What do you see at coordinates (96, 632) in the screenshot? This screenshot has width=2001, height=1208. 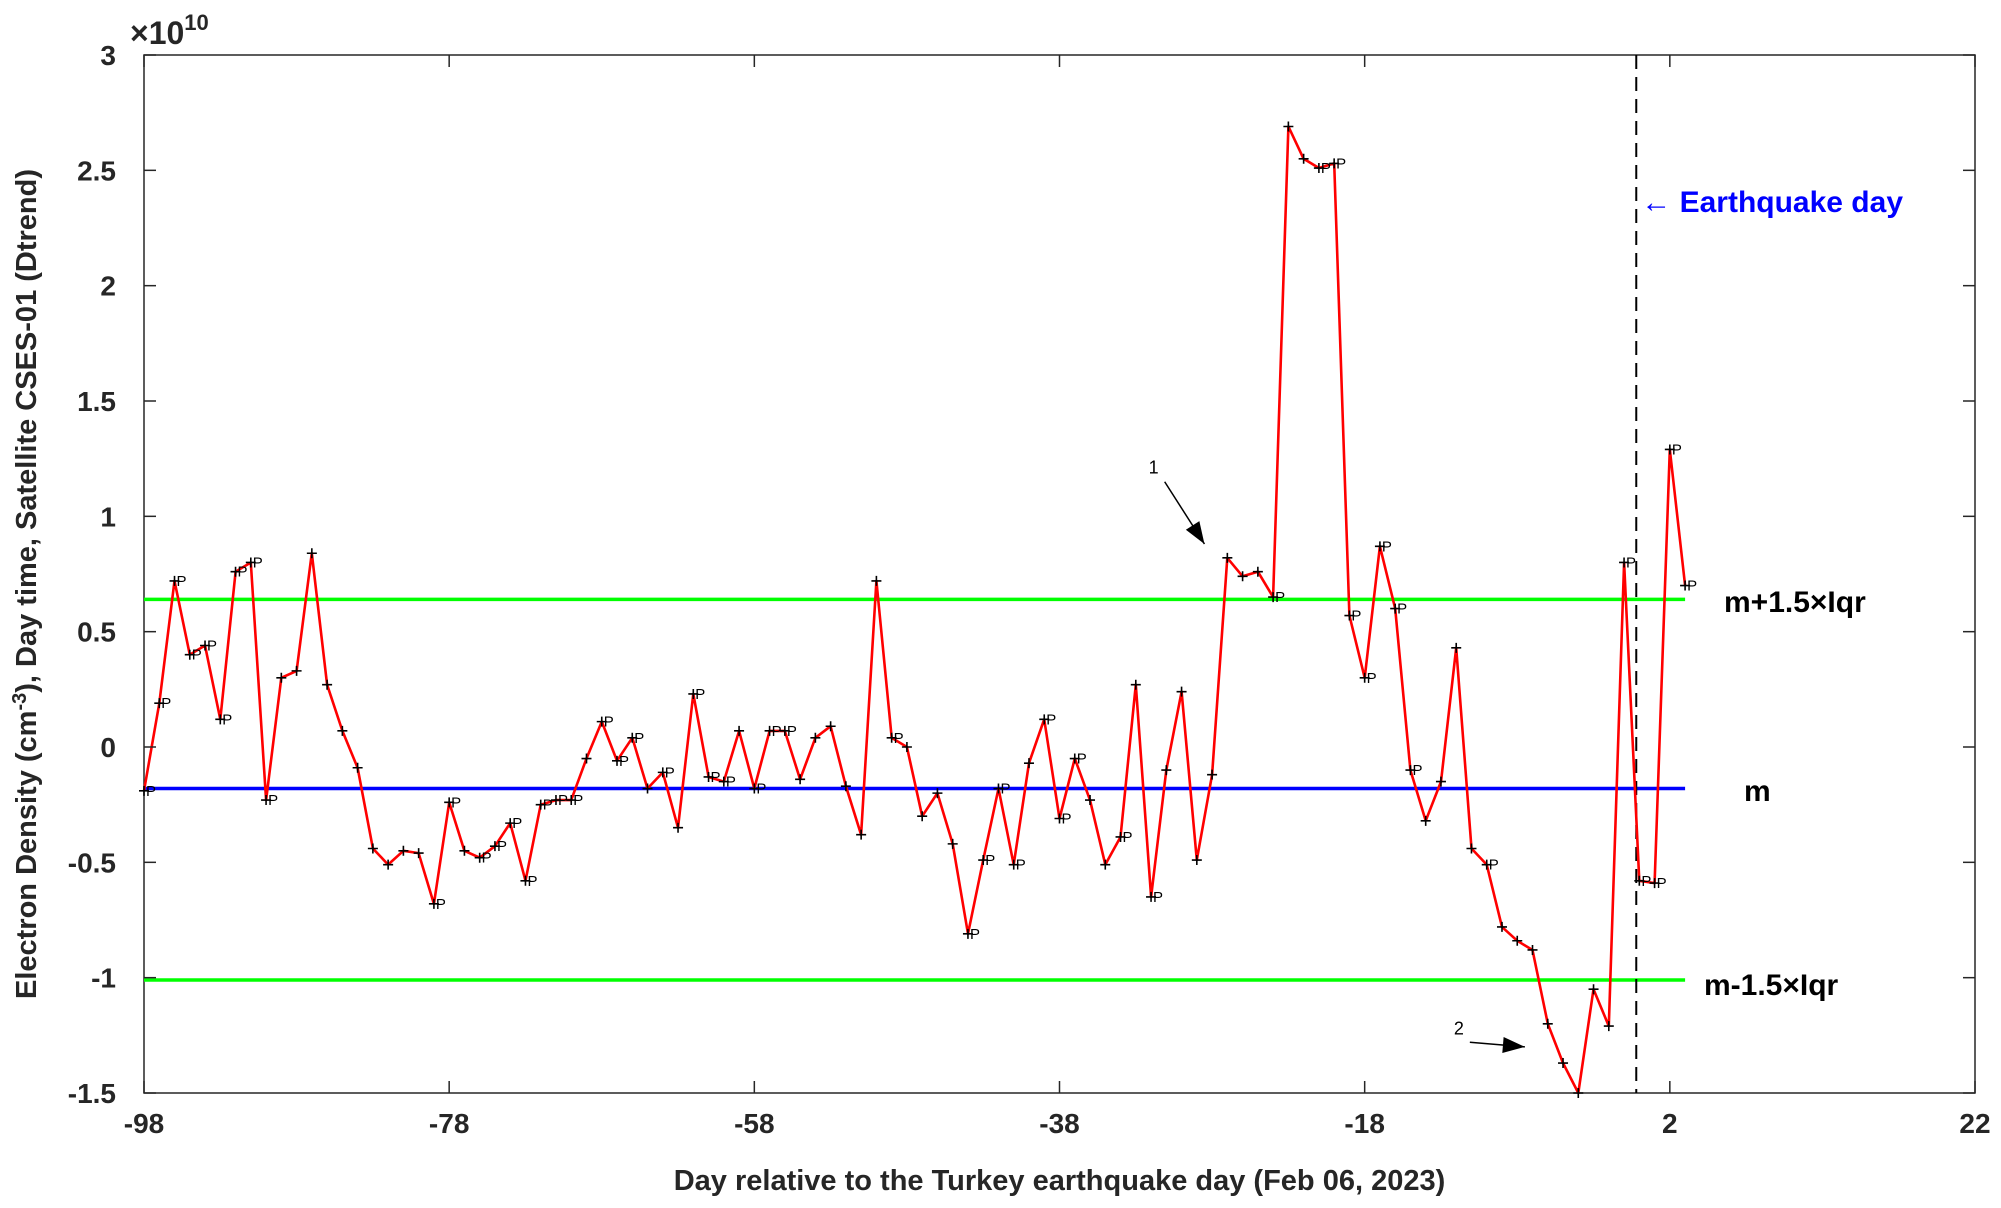 I see `y-tick-label: 0.5` at bounding box center [96, 632].